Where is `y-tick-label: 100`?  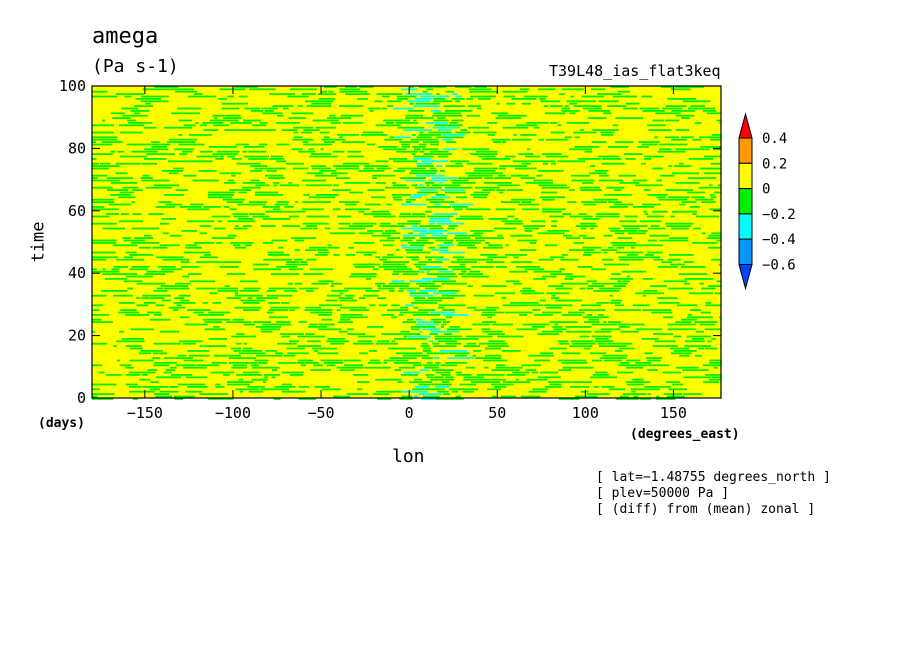 y-tick-label: 100 is located at coordinates (72, 86).